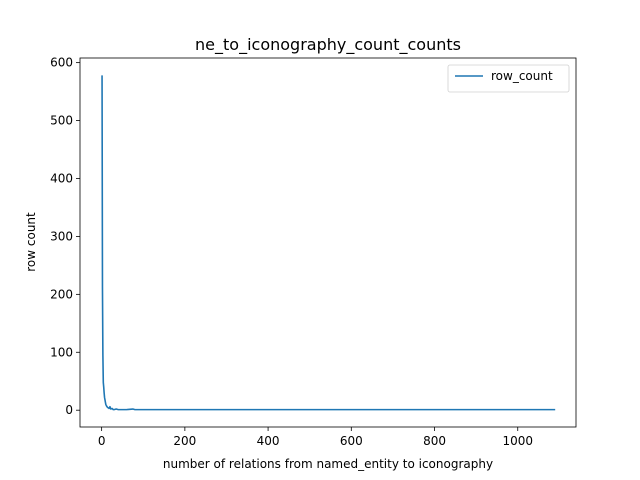 The image size is (640, 480). Describe the element at coordinates (31, 242) in the screenshot. I see `y-axis-label: row count` at that location.